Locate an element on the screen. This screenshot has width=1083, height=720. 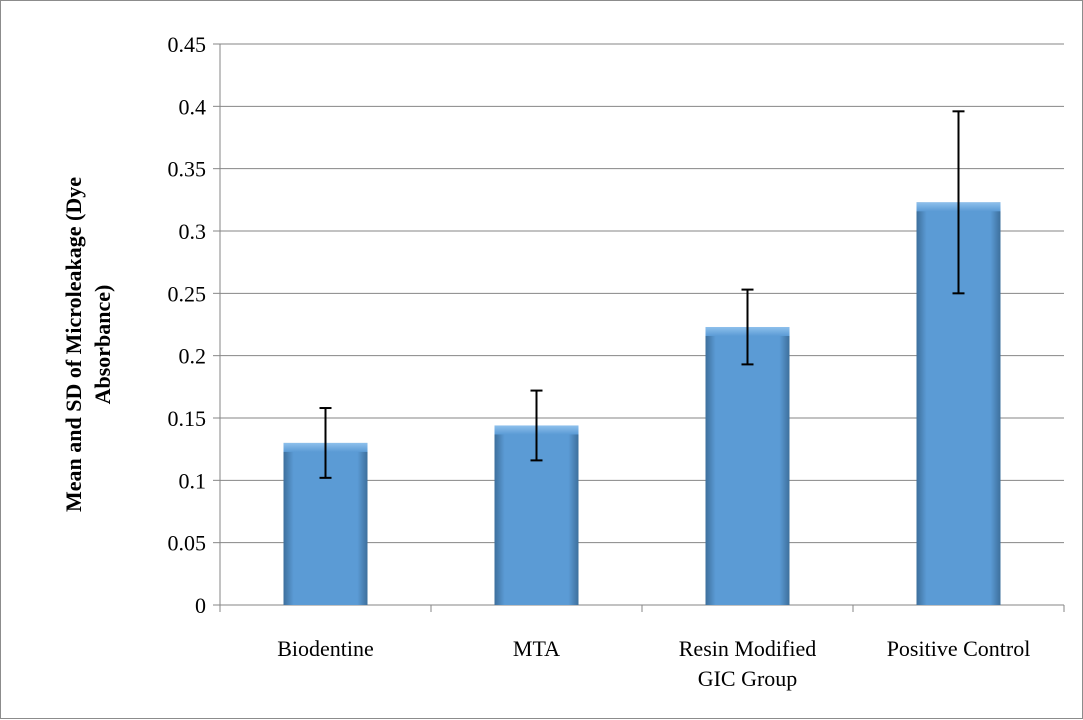
x-category-label: Positive Control is located at coordinates (959, 648).